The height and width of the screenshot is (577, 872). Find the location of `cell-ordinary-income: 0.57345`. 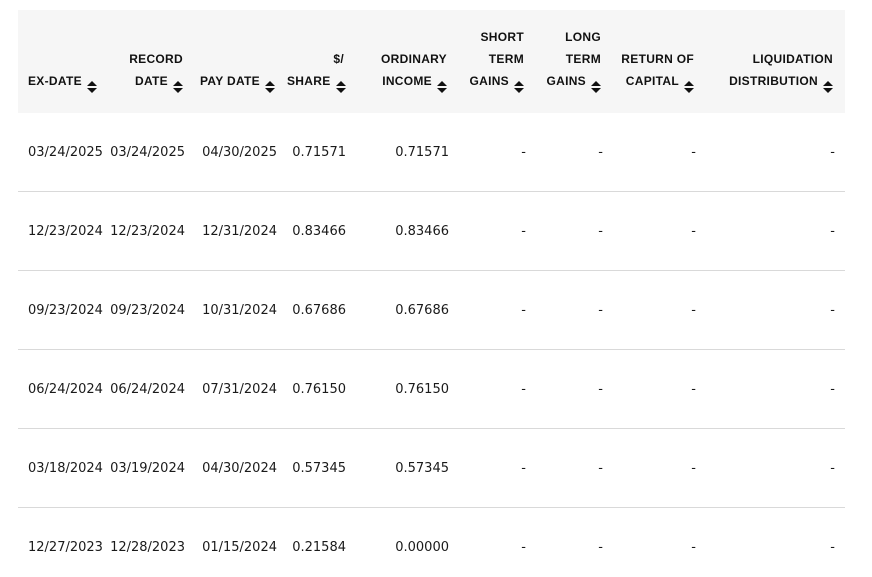

cell-ordinary-income: 0.57345 is located at coordinates (407, 468).